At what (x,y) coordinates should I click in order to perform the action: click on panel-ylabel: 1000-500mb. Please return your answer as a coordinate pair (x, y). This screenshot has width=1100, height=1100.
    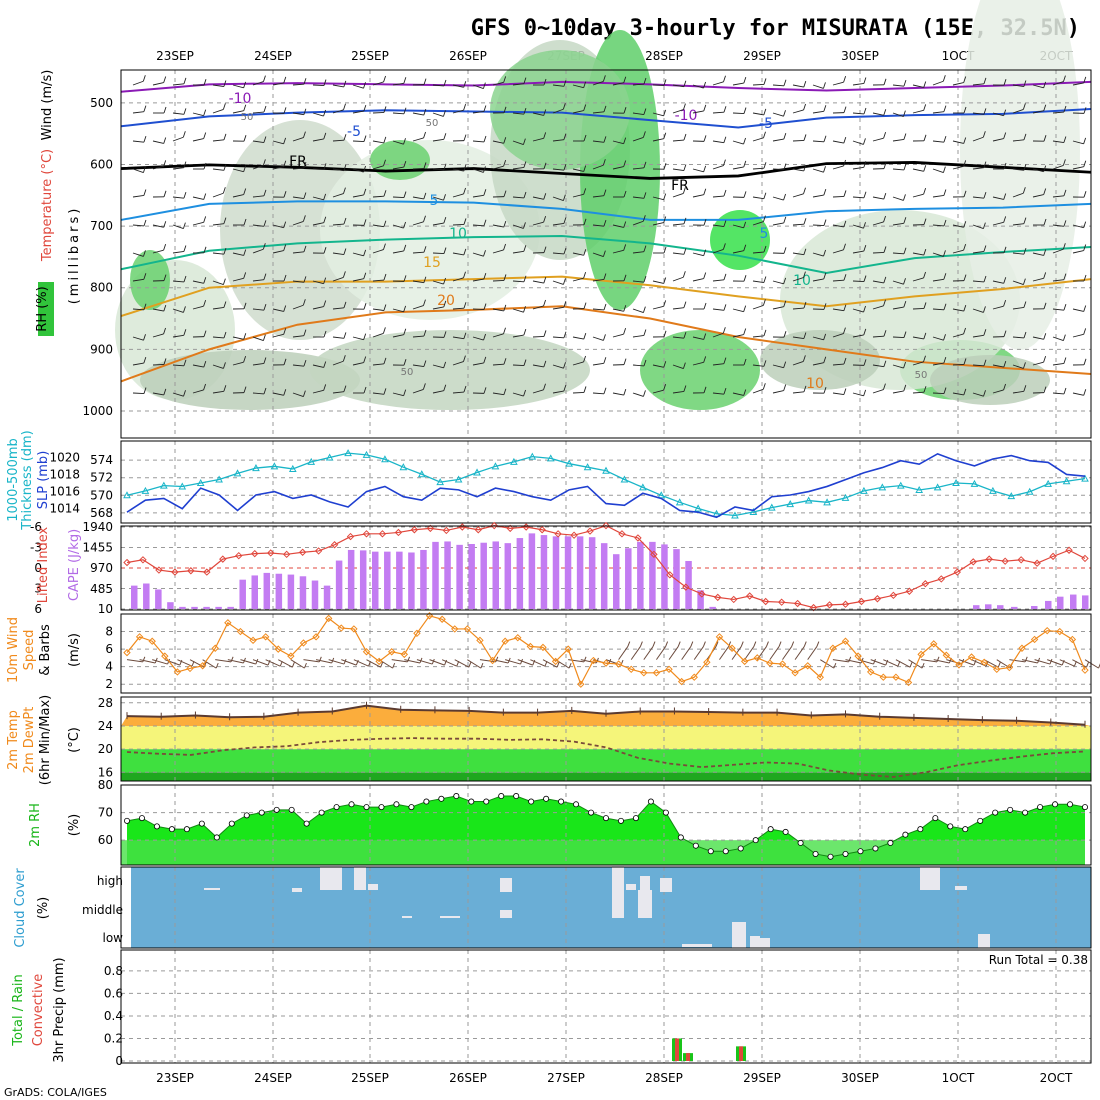
    Looking at the image, I should click on (13, 480).